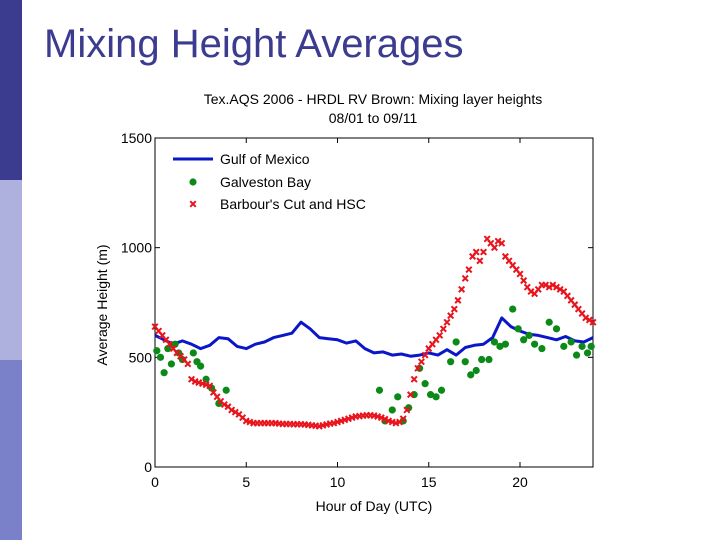 This screenshot has width=720, height=540. What do you see at coordinates (374, 506) in the screenshot?
I see `x-axis-label: Hour of Day (UTC)` at bounding box center [374, 506].